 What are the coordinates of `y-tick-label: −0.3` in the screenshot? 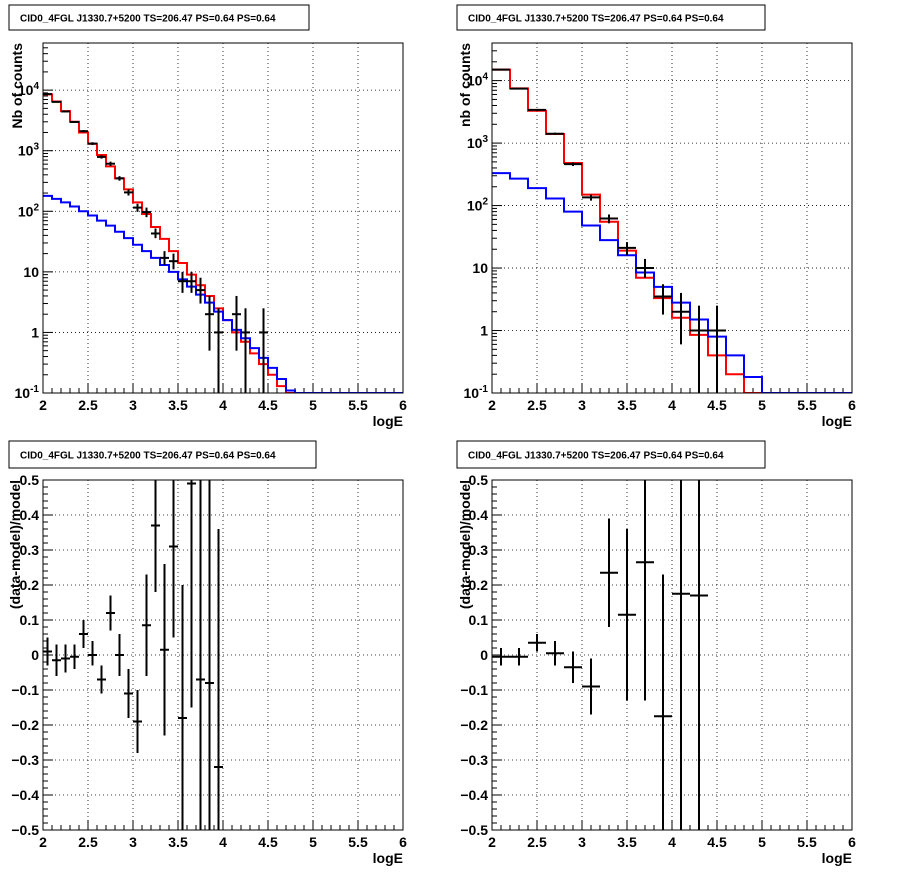 It's located at (474, 760).